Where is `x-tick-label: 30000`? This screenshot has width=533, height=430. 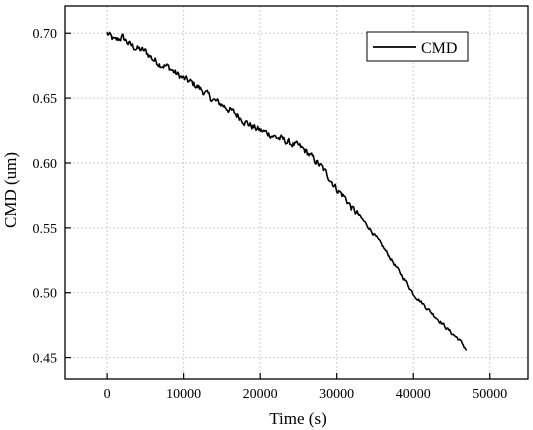 x-tick-label: 30000 is located at coordinates (336, 394).